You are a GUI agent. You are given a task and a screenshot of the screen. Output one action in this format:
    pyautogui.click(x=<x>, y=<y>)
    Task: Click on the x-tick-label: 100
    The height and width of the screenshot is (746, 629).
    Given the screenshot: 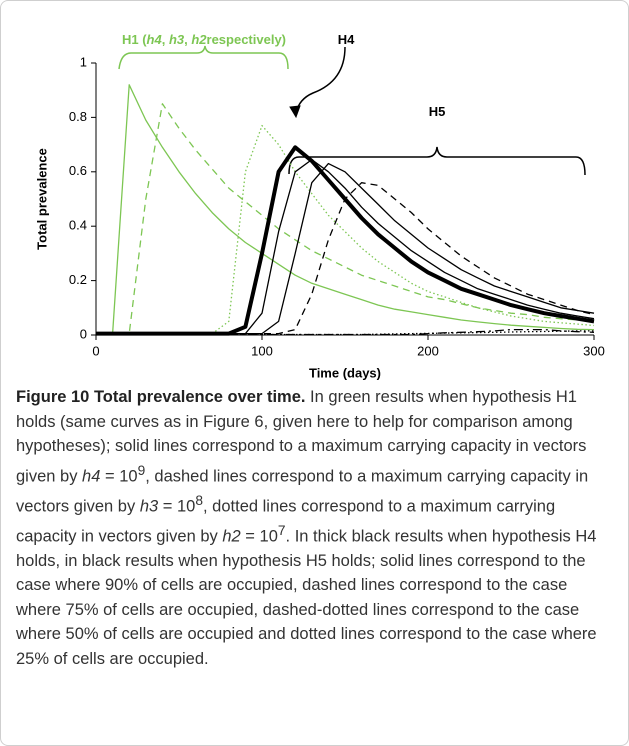 What is the action you would take?
    pyautogui.click(x=262, y=350)
    